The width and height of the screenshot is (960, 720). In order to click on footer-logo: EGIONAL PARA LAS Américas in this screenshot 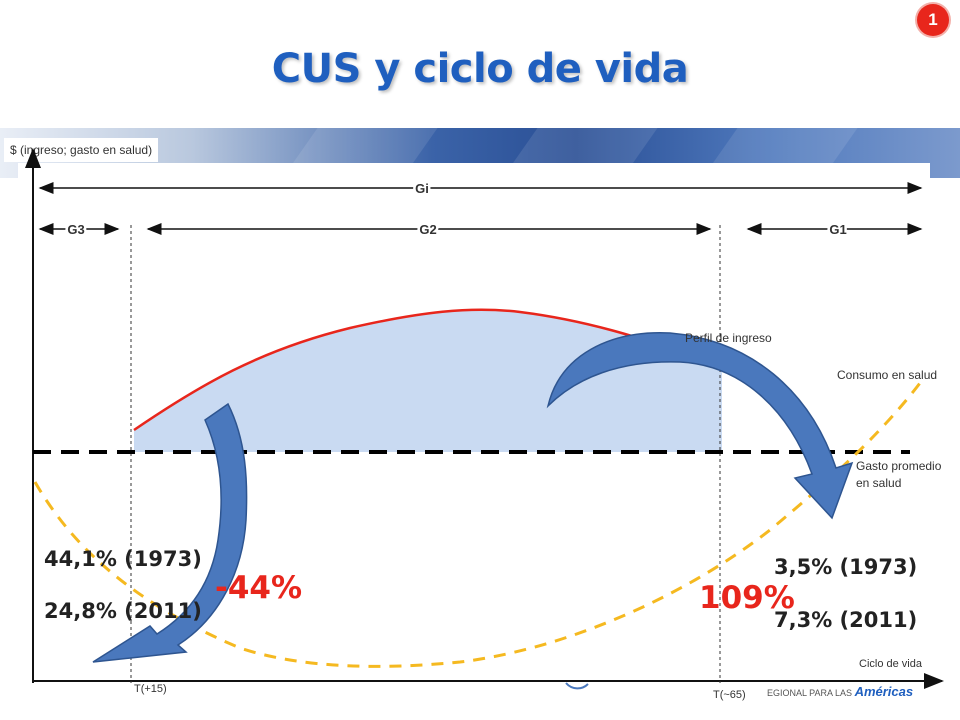, I will do `click(840, 691)`.